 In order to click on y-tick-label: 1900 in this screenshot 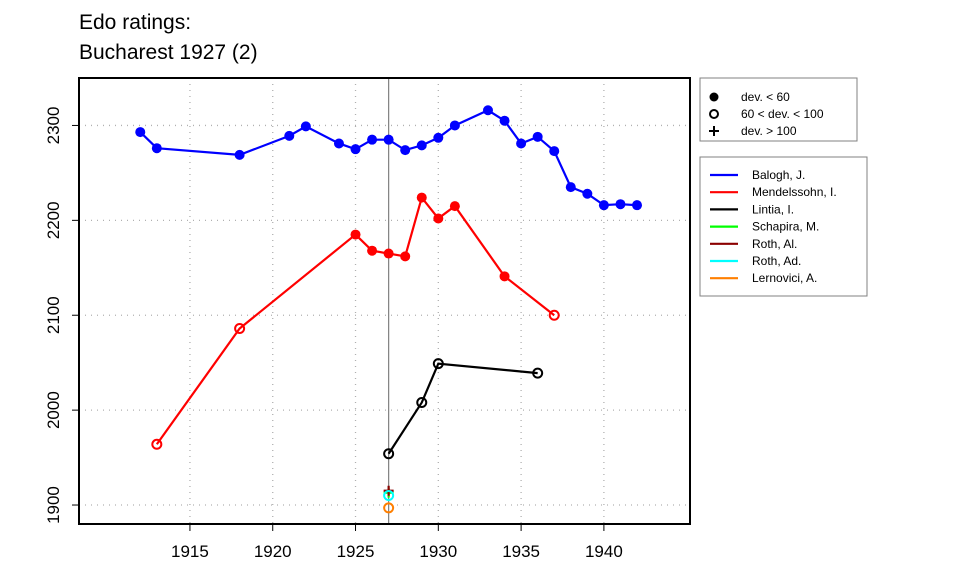, I will do `click(53, 505)`.